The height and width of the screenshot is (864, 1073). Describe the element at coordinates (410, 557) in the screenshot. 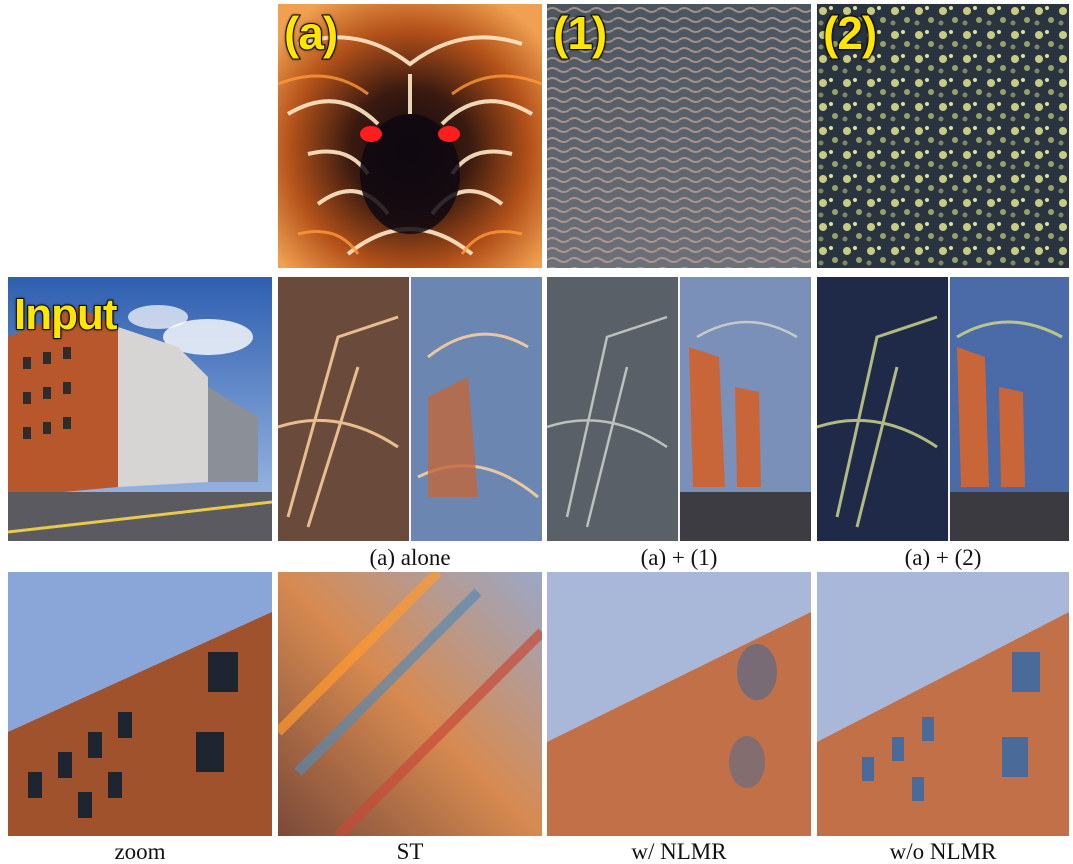

I see `caption-a-alone: (a) alone` at that location.